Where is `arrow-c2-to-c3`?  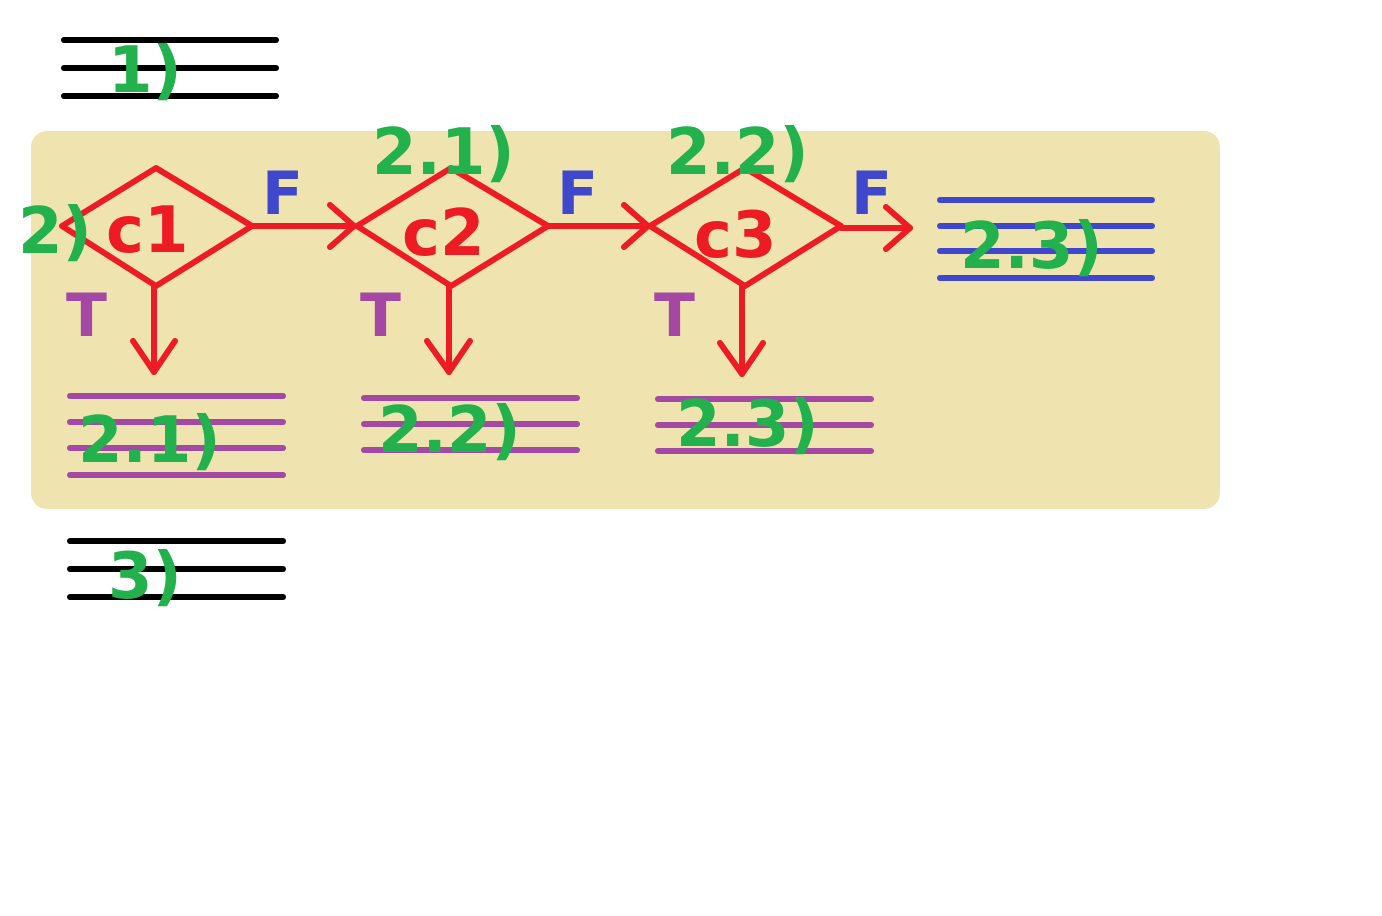
arrow-c2-to-c3 is located at coordinates (598, 226).